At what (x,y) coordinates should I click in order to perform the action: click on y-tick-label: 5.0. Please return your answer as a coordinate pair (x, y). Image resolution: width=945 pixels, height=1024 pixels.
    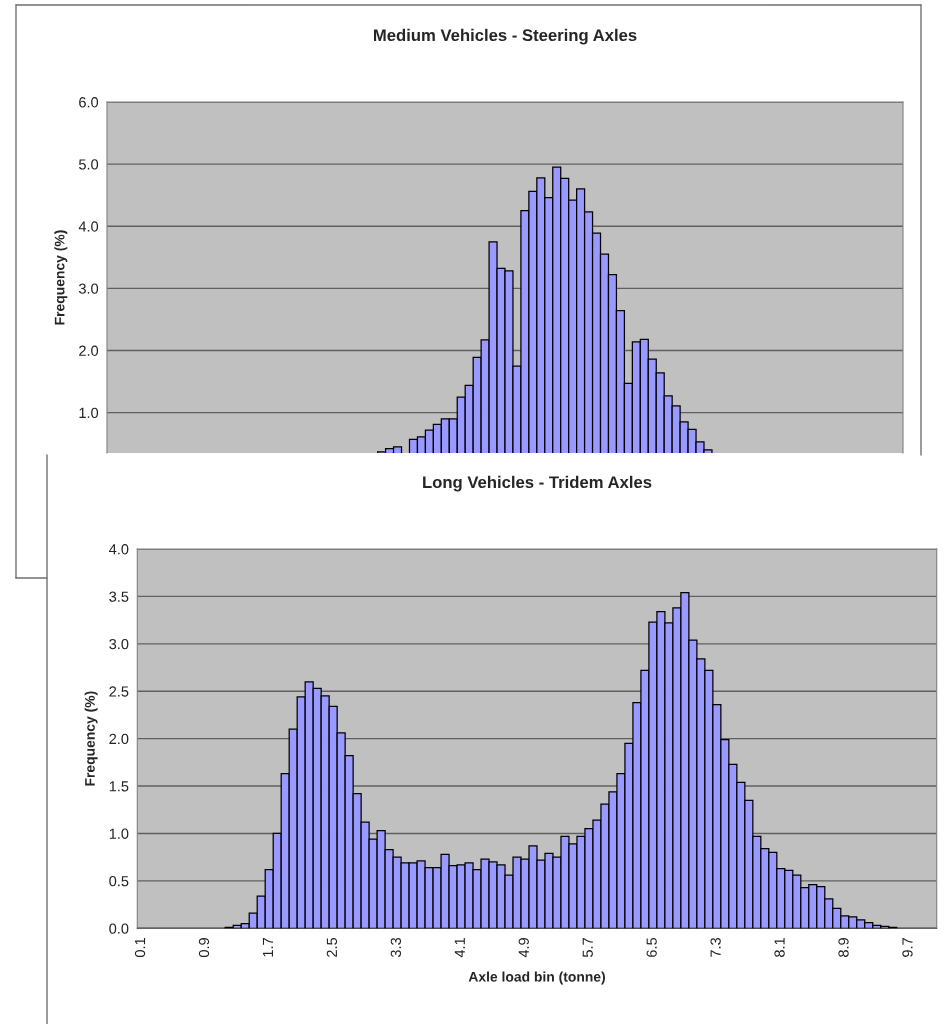
    Looking at the image, I should click on (88, 164).